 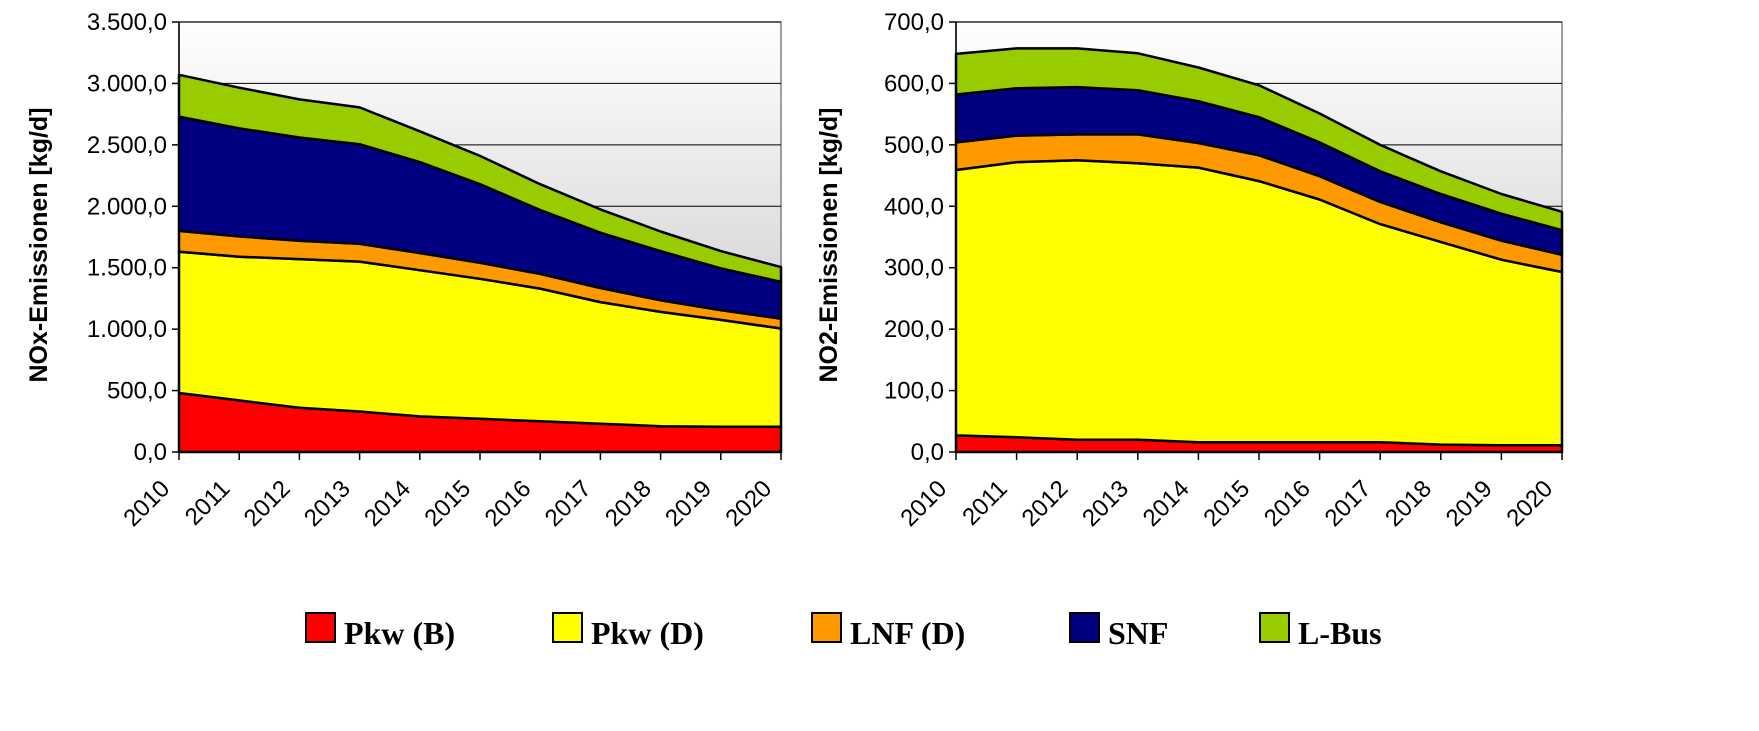 I want to click on y-tick-label: 3.000,0, so click(x=127, y=83).